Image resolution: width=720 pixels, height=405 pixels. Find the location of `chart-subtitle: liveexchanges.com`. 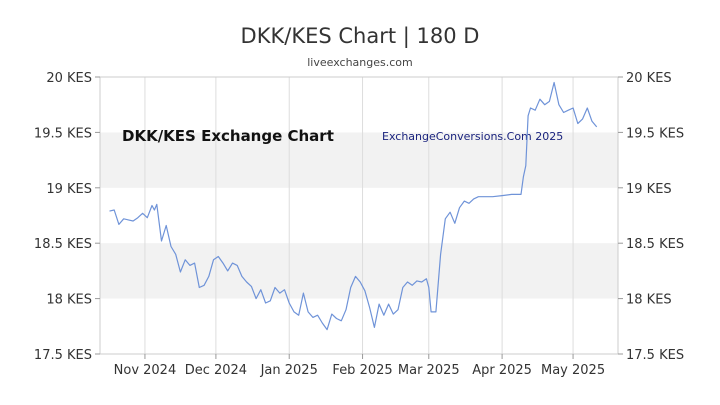

chart-subtitle: liveexchanges.com is located at coordinates (360, 62).